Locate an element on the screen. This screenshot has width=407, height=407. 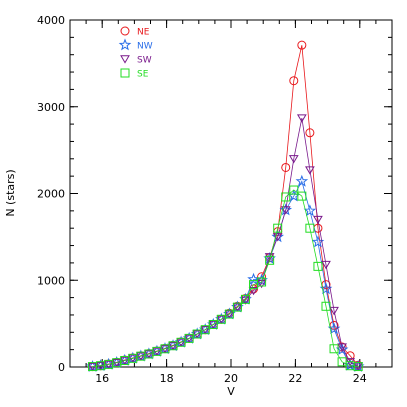
legend-label-ne: NE is located at coordinates (143, 33).